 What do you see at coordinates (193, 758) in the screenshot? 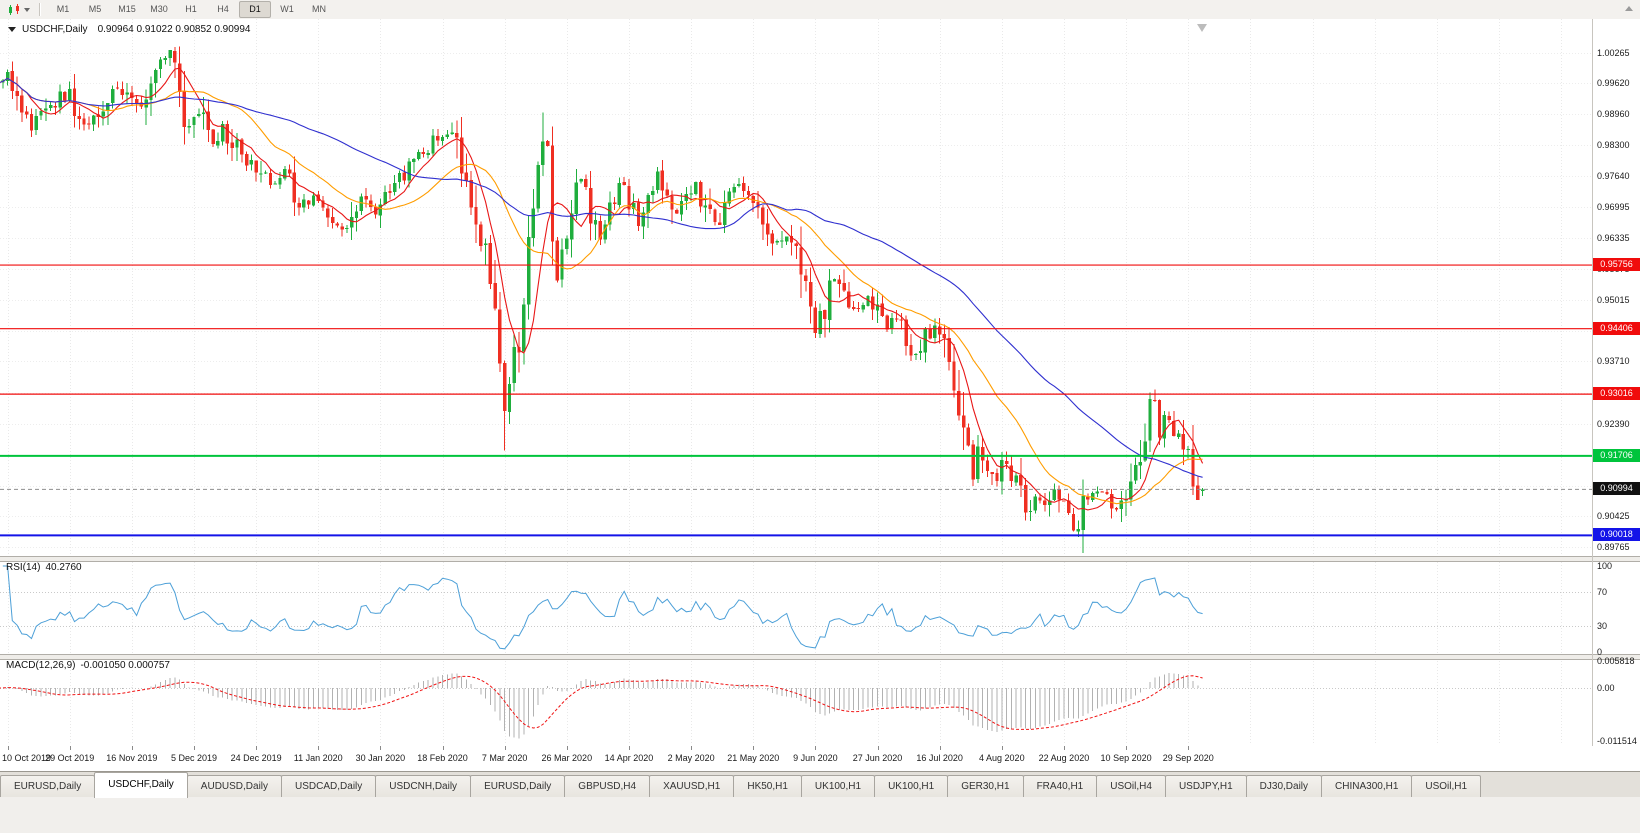
I see `time-axis-label: 5 Dec 2019` at bounding box center [193, 758].